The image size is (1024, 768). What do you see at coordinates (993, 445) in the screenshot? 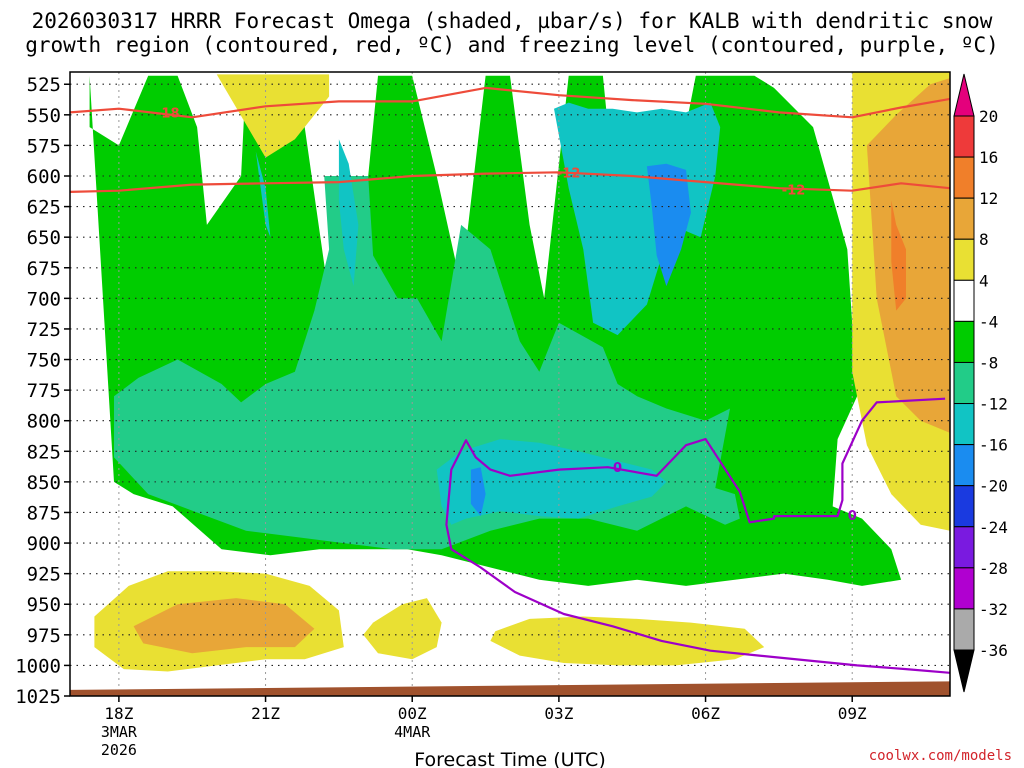
I see `colorbar-label-8: -16` at bounding box center [993, 445].